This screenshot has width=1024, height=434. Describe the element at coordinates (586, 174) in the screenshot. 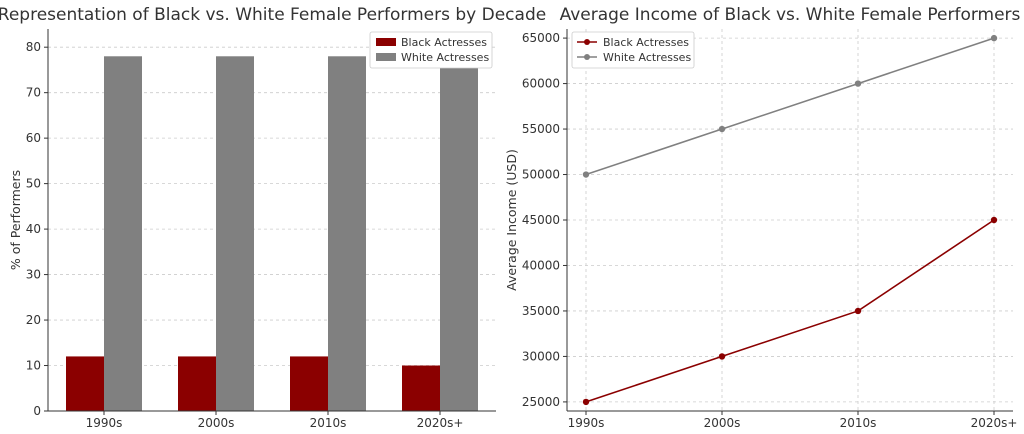

I see `point-white-actresses-1990s` at that location.